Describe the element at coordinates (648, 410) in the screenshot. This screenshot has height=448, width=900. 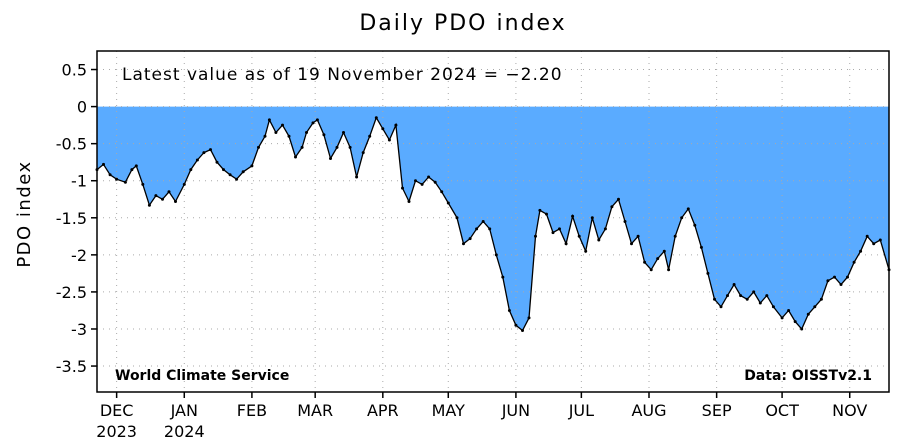
I see `x-tick-label: AUG` at that location.